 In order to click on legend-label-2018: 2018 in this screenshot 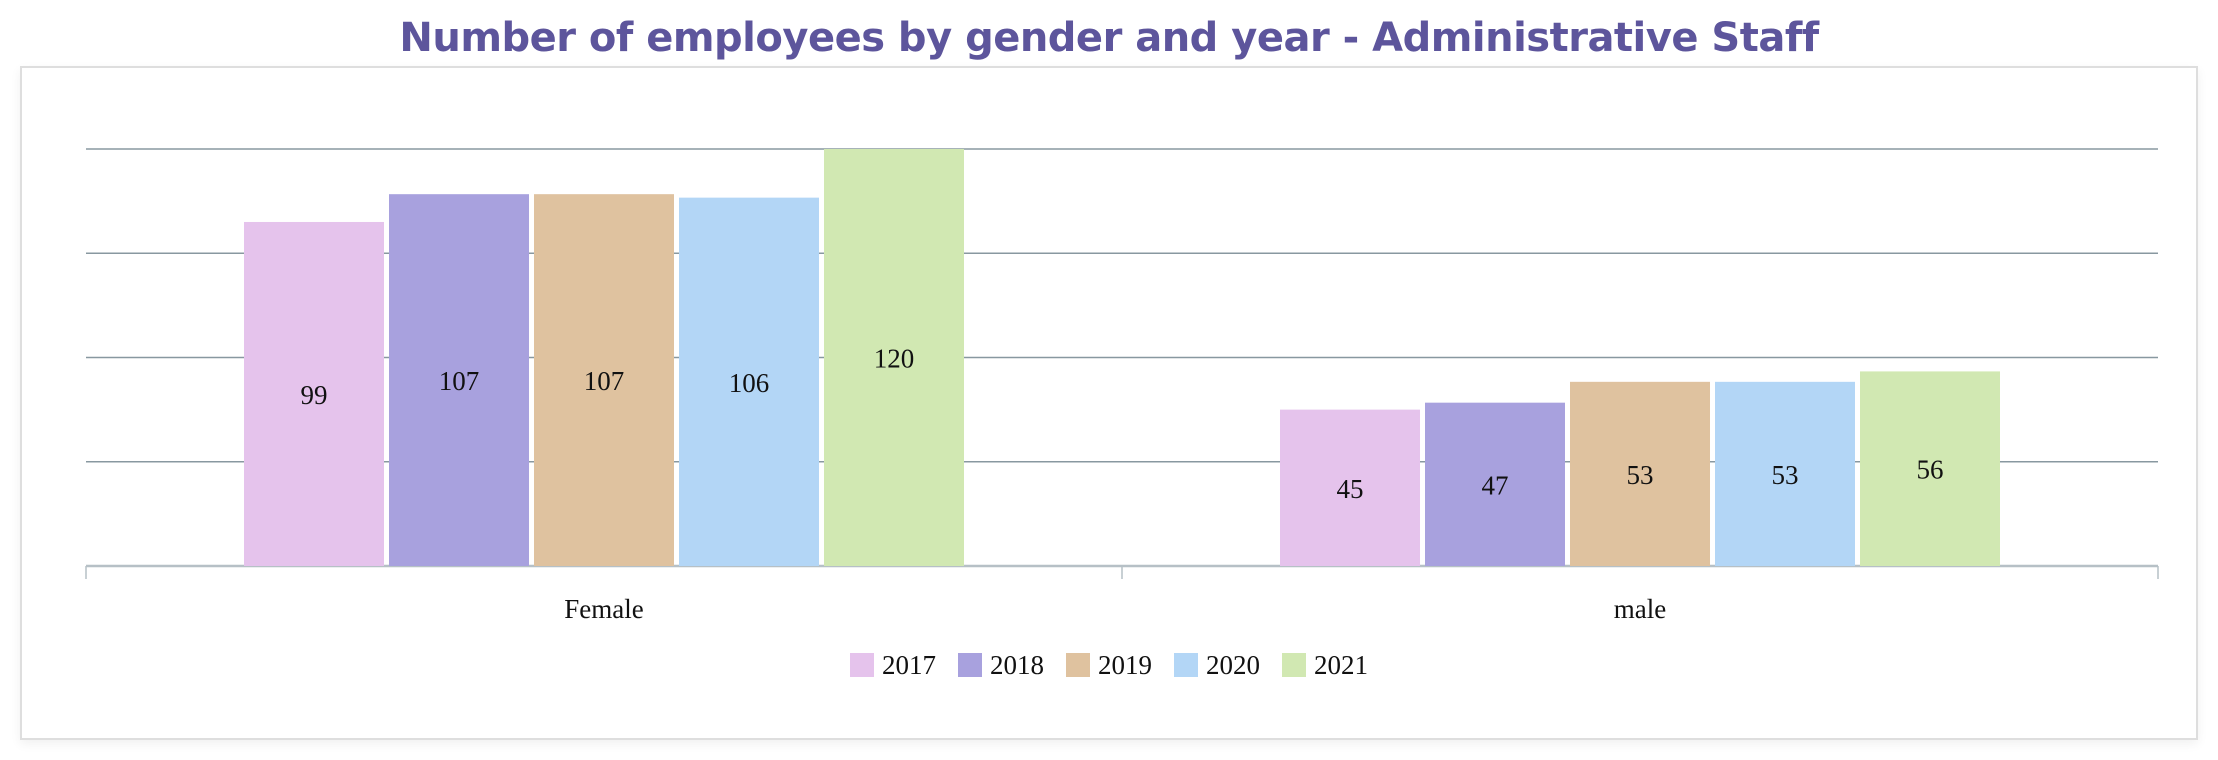, I will do `click(1017, 665)`.